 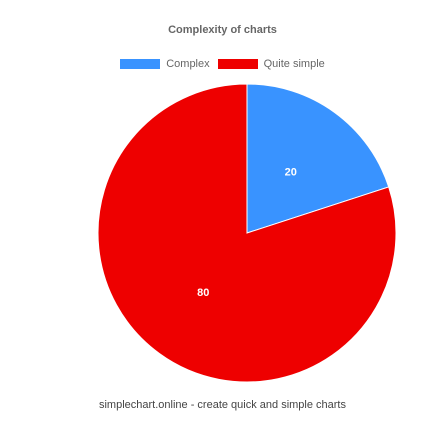 I want to click on pie-slice-complex, so click(x=318, y=158).